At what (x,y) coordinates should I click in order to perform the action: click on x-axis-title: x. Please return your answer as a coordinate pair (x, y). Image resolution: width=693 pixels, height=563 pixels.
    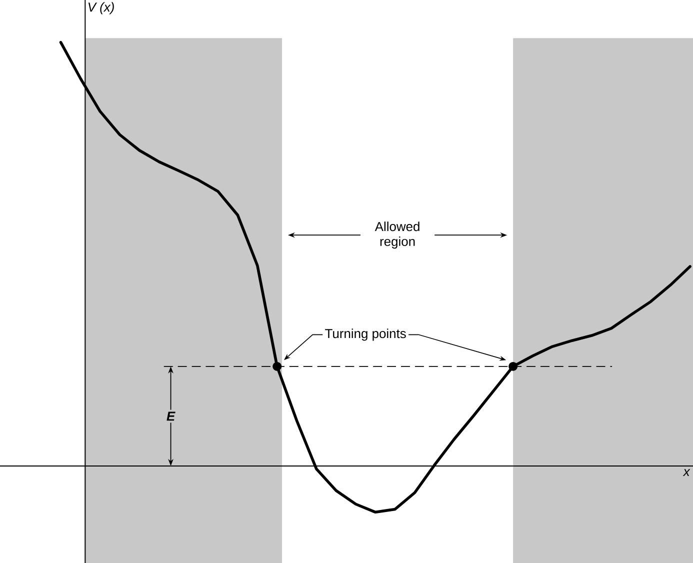
    Looking at the image, I should click on (686, 472).